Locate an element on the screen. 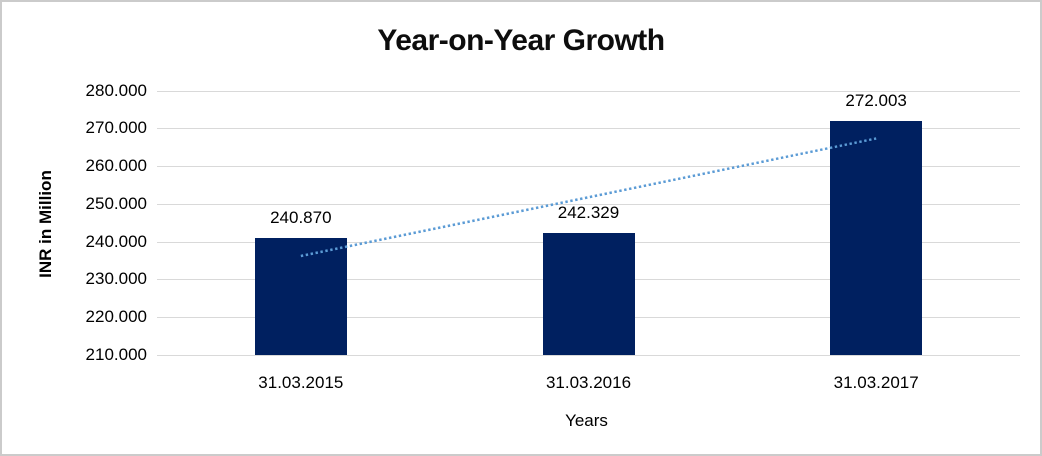 This screenshot has height=456, width=1042. bar-value-label: 240.870 is located at coordinates (301, 218).